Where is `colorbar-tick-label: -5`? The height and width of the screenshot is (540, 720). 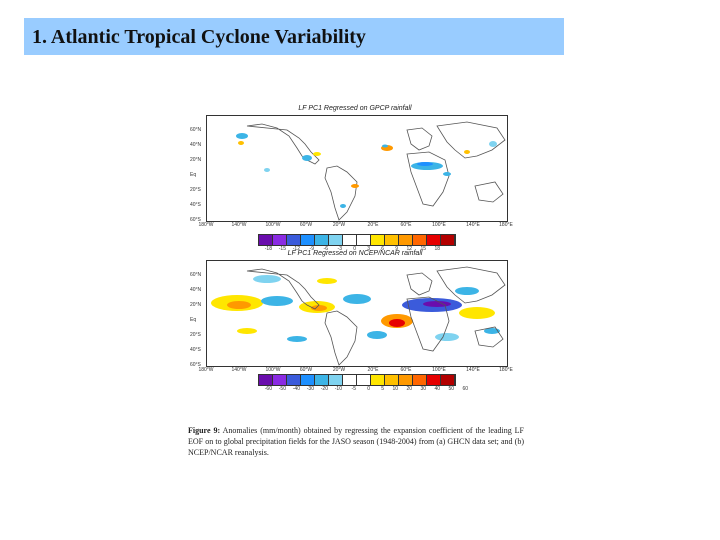
colorbar-tick-label: -5 is located at coordinates (353, 389).